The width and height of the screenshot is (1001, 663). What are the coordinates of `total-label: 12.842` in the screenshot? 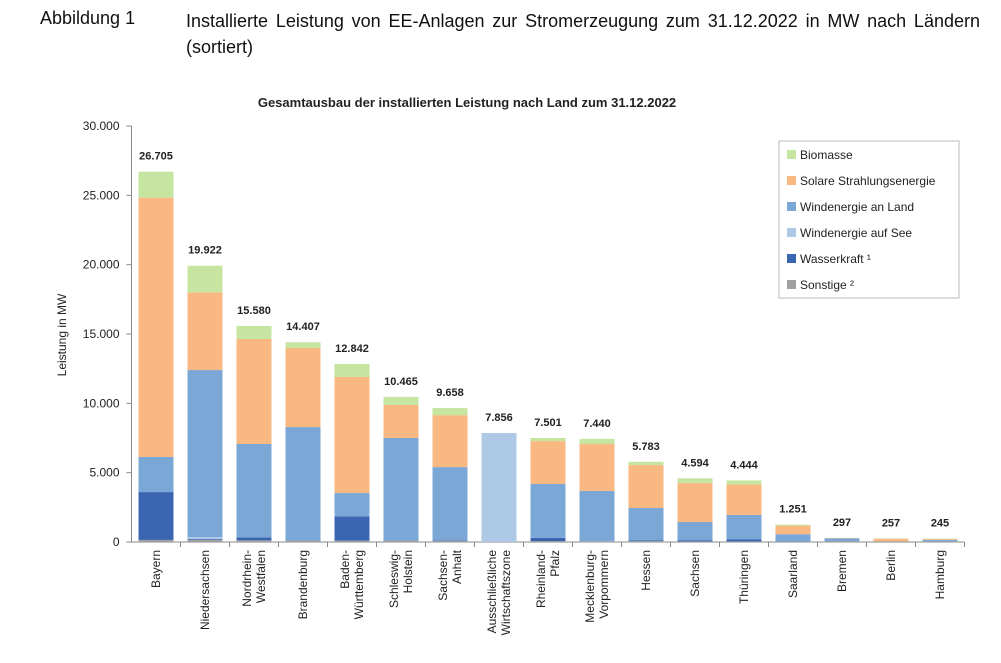 It's located at (352, 349).